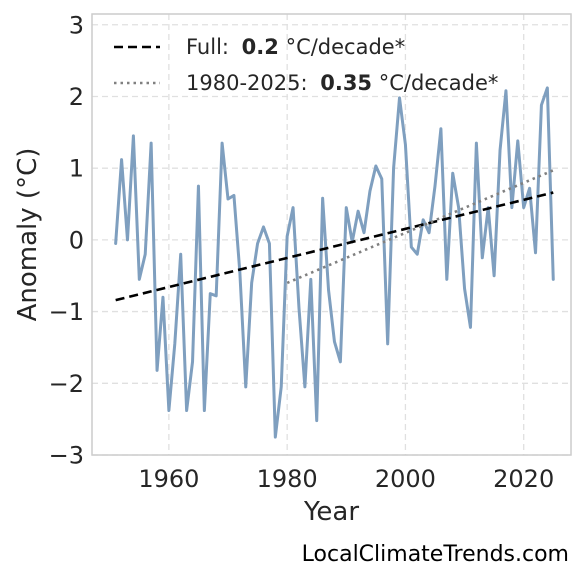  I want to click on y-tick-label: 3, so click(76, 25).